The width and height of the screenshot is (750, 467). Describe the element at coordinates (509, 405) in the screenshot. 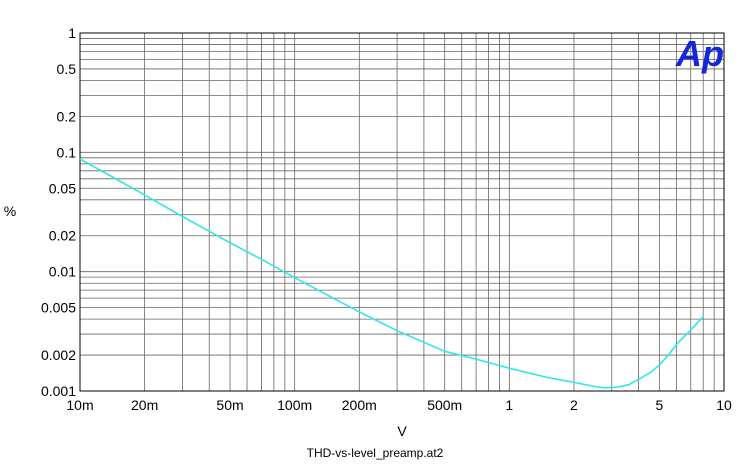

I see `x-tick-label: 1` at that location.